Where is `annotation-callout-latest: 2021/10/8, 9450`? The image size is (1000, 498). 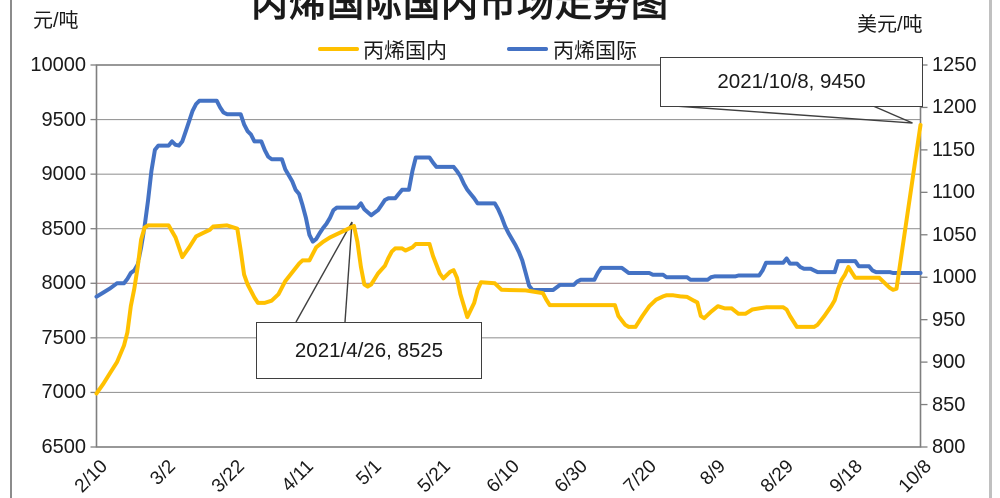 annotation-callout-latest: 2021/10/8, 9450 is located at coordinates (791, 82).